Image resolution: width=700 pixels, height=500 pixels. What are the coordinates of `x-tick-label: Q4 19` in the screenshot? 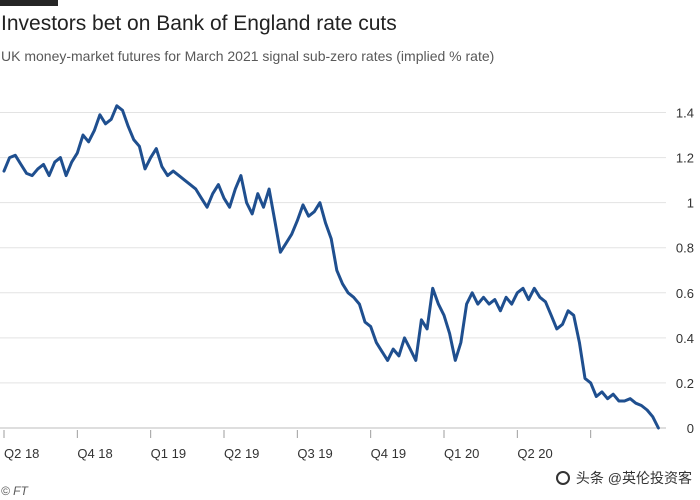 It's located at (388, 453).